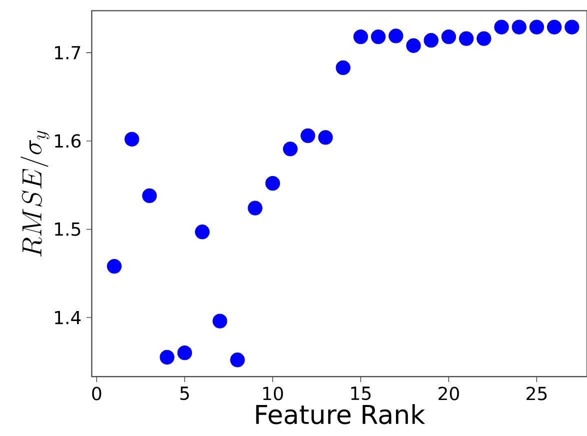  What do you see at coordinates (68, 141) in the screenshot?
I see `y-tick-label: 1.6` at bounding box center [68, 141].